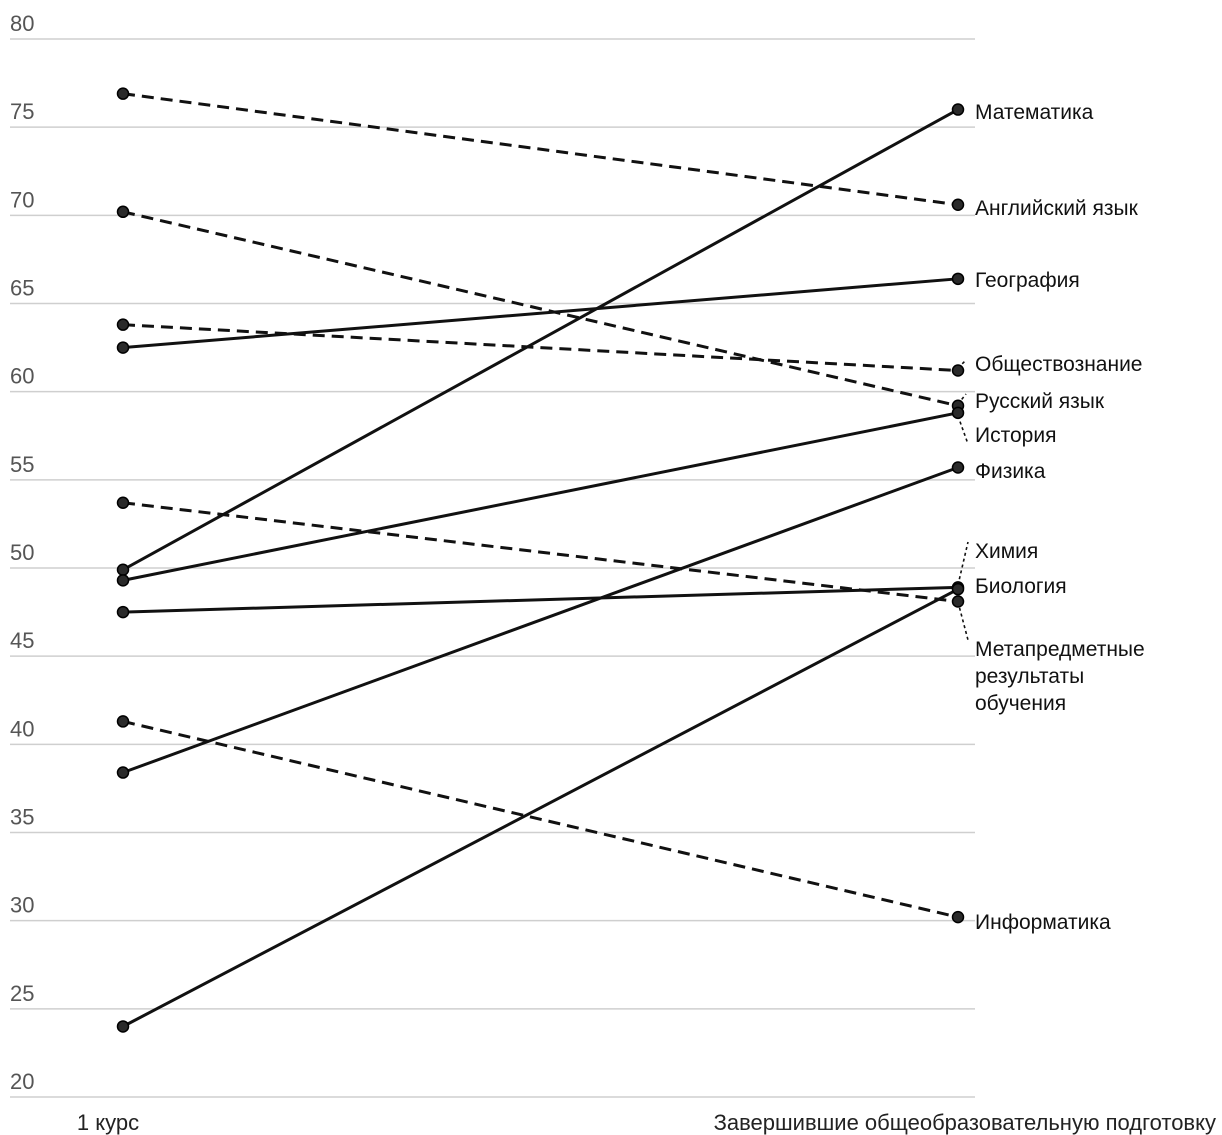 The image size is (1222, 1135). I want to click on series-label-английский-язык: Английский язык, so click(1057, 208).